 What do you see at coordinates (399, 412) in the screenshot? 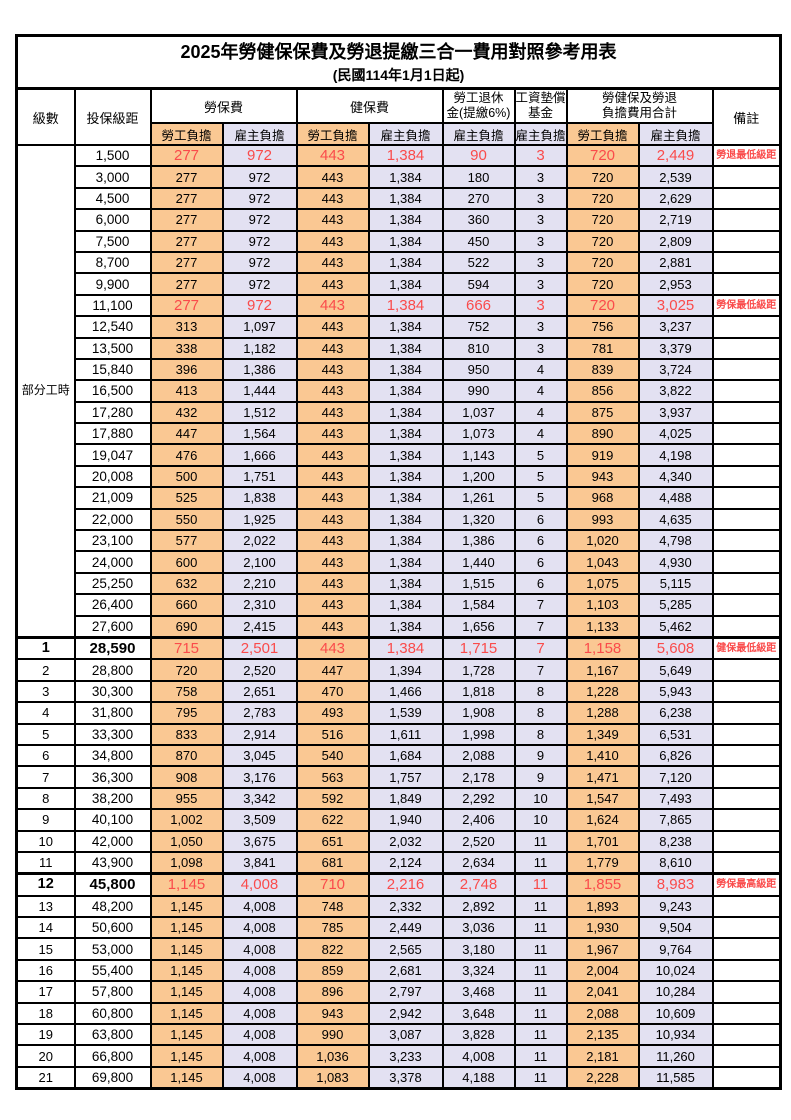
I see `table-row: 17,280 432 1,512 443 1,384 1,037 4 875 3,937` at bounding box center [399, 412].